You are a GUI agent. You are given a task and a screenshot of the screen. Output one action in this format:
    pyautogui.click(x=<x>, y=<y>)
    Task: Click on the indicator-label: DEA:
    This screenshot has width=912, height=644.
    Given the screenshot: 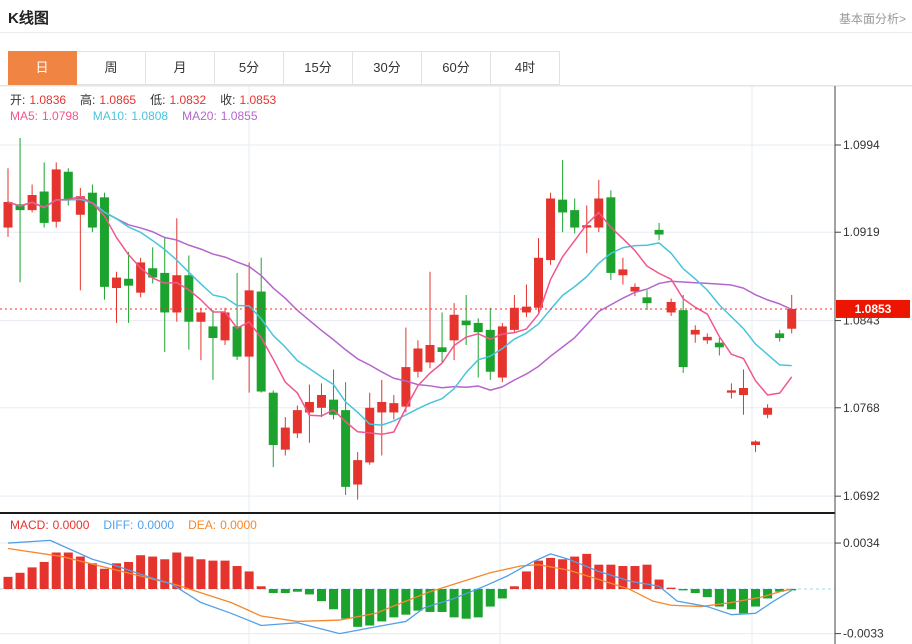 What is the action you would take?
    pyautogui.click(x=202, y=525)
    